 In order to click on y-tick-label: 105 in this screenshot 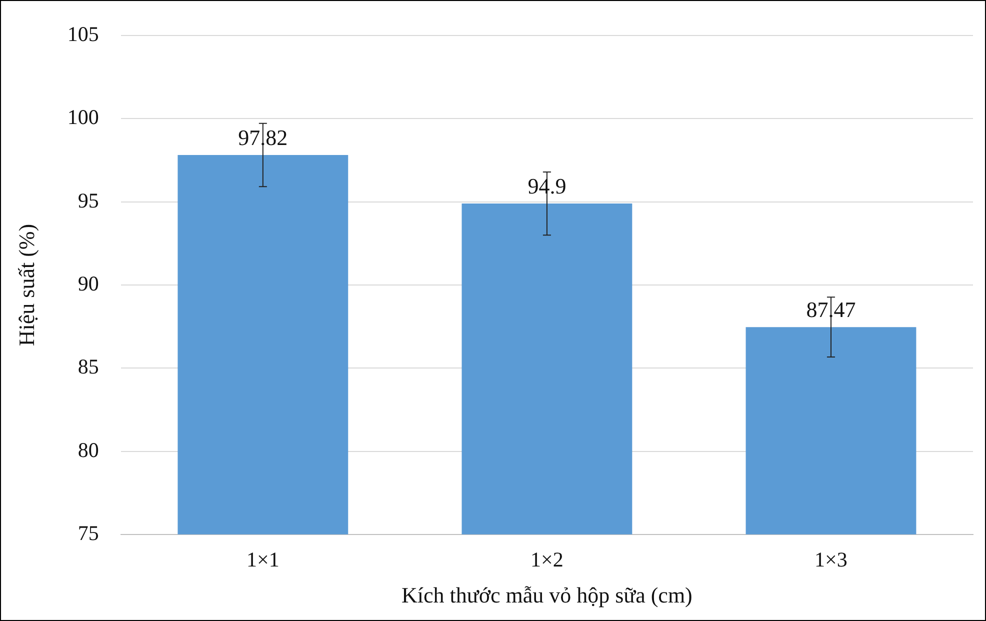, I will do `click(83, 34)`.